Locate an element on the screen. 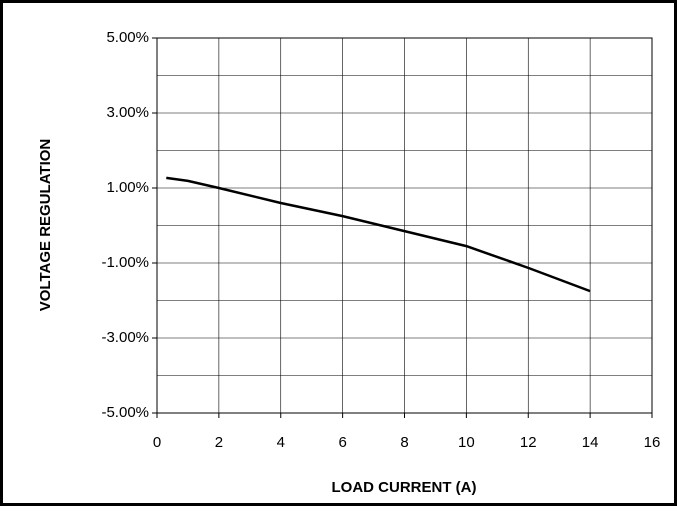  x-tick-label: 10 is located at coordinates (466, 442).